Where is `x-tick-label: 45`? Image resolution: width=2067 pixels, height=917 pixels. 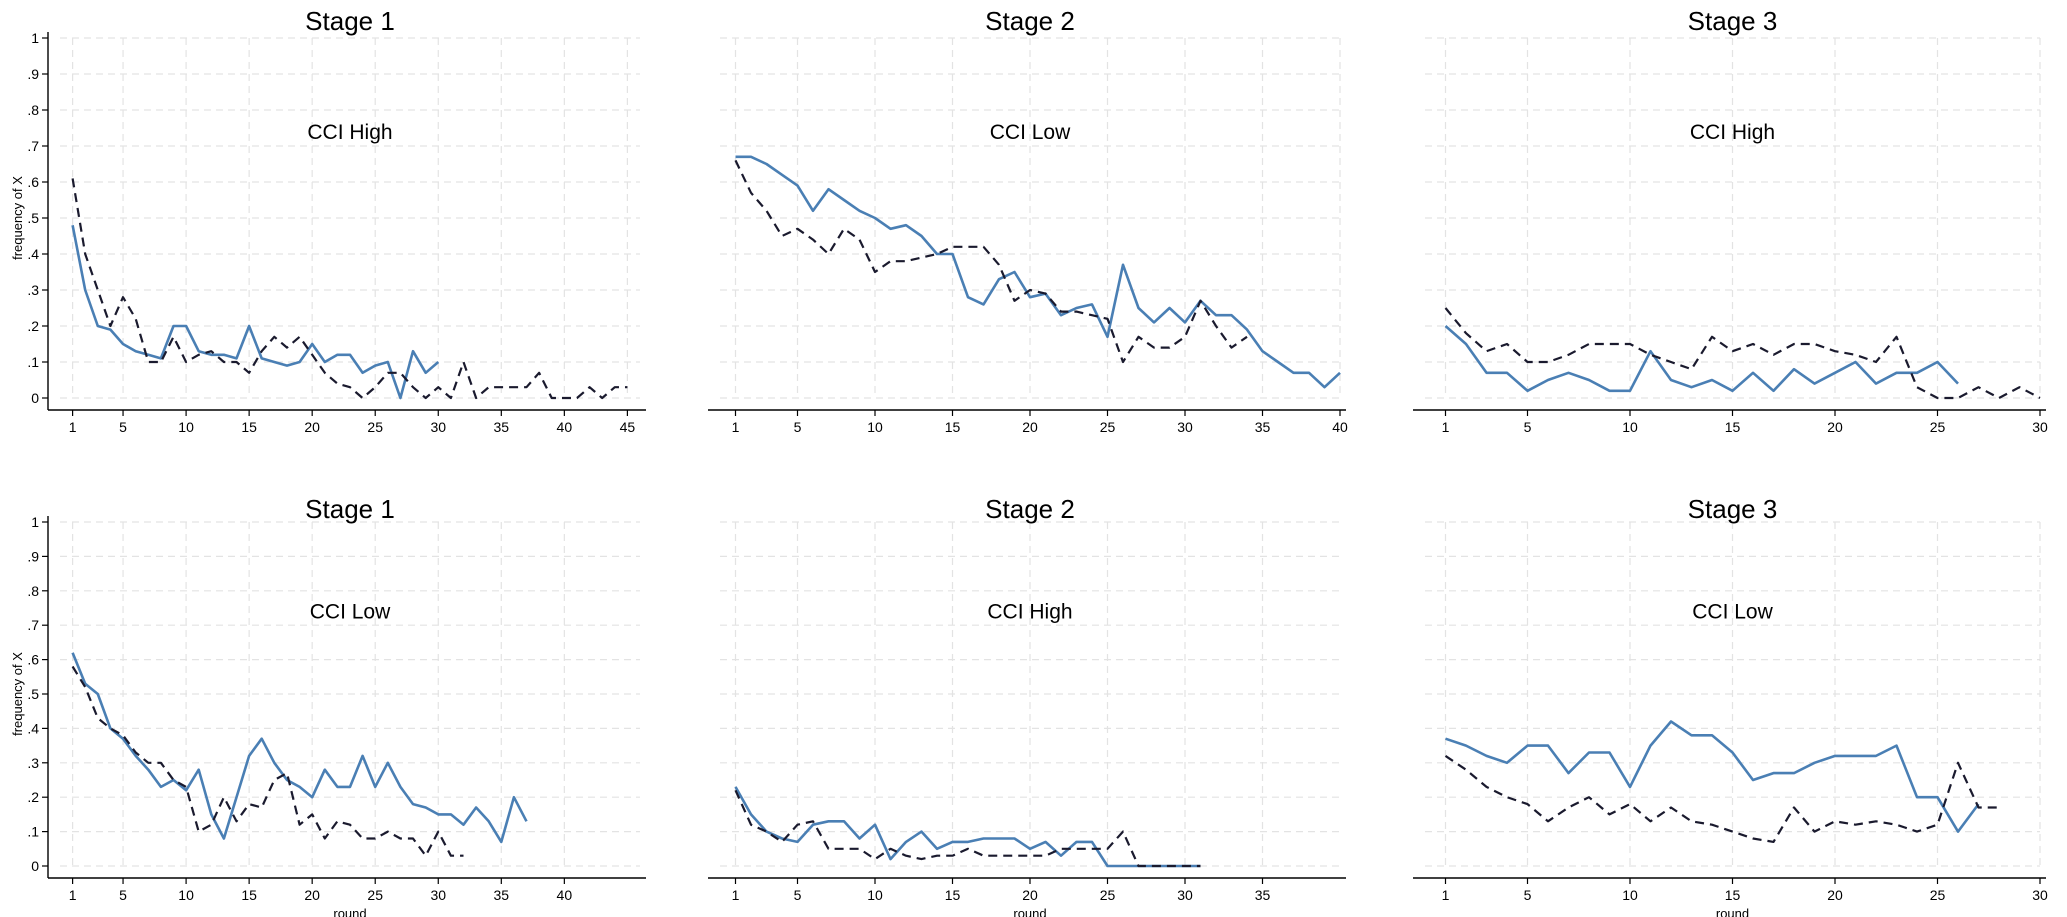 x-tick-label: 45 is located at coordinates (628, 427).